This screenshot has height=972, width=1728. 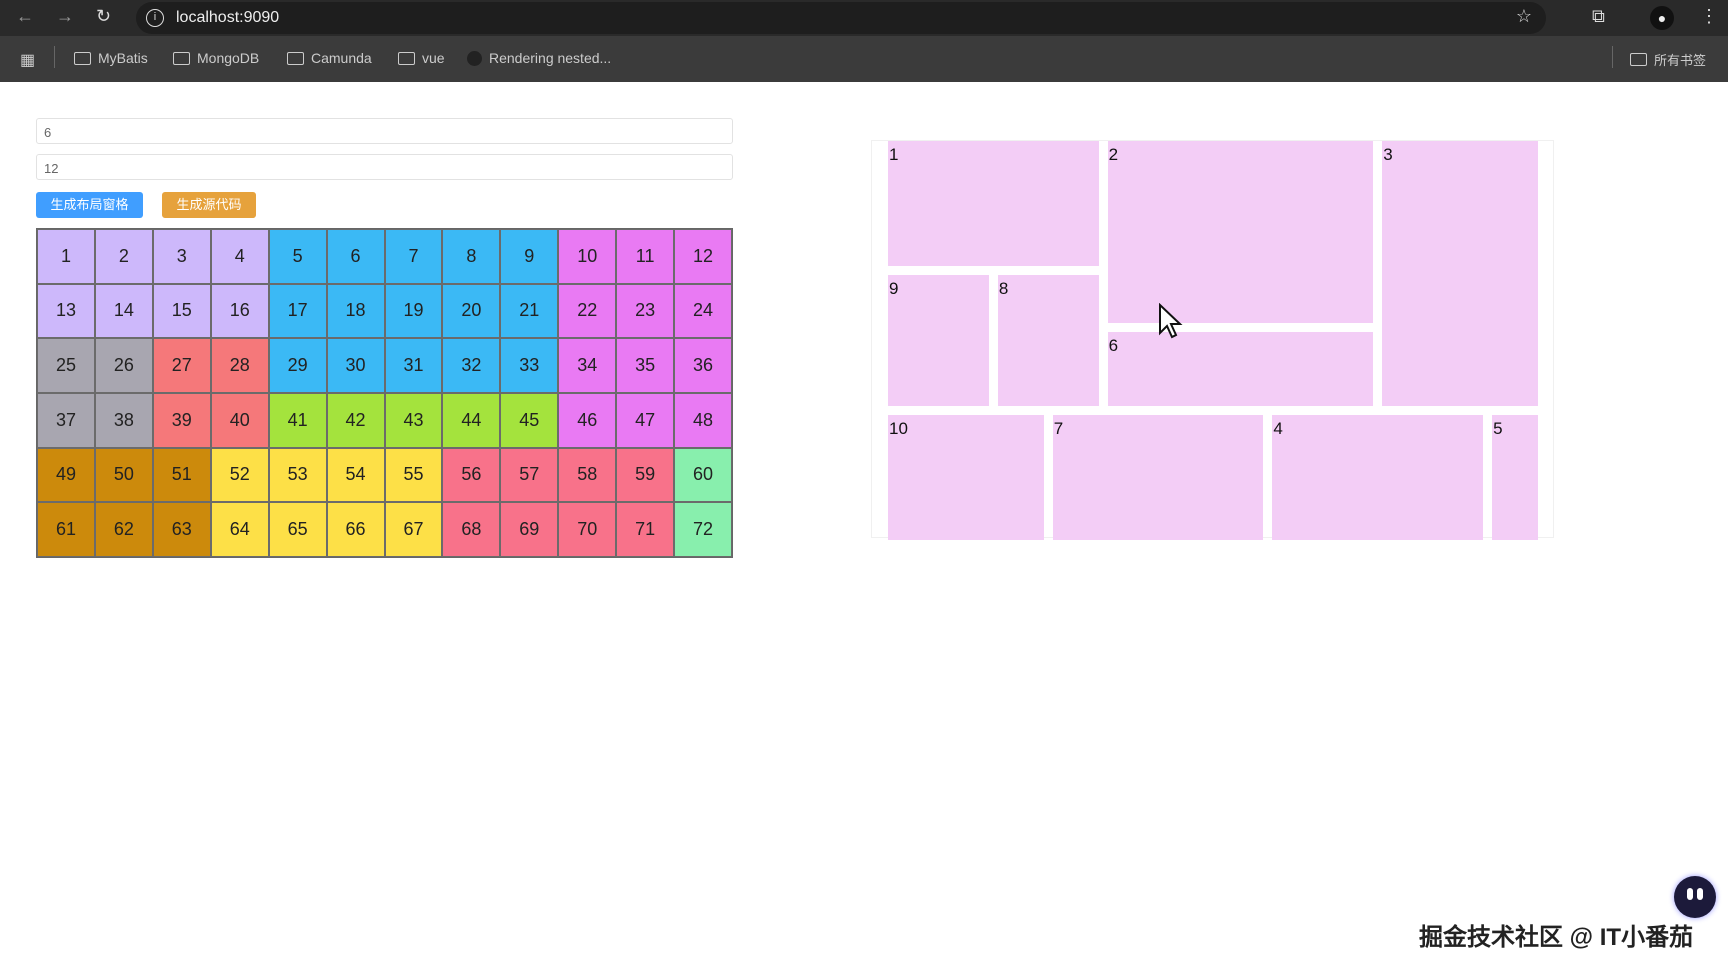 I want to click on menu-icon: ⋮, so click(x=1709, y=16).